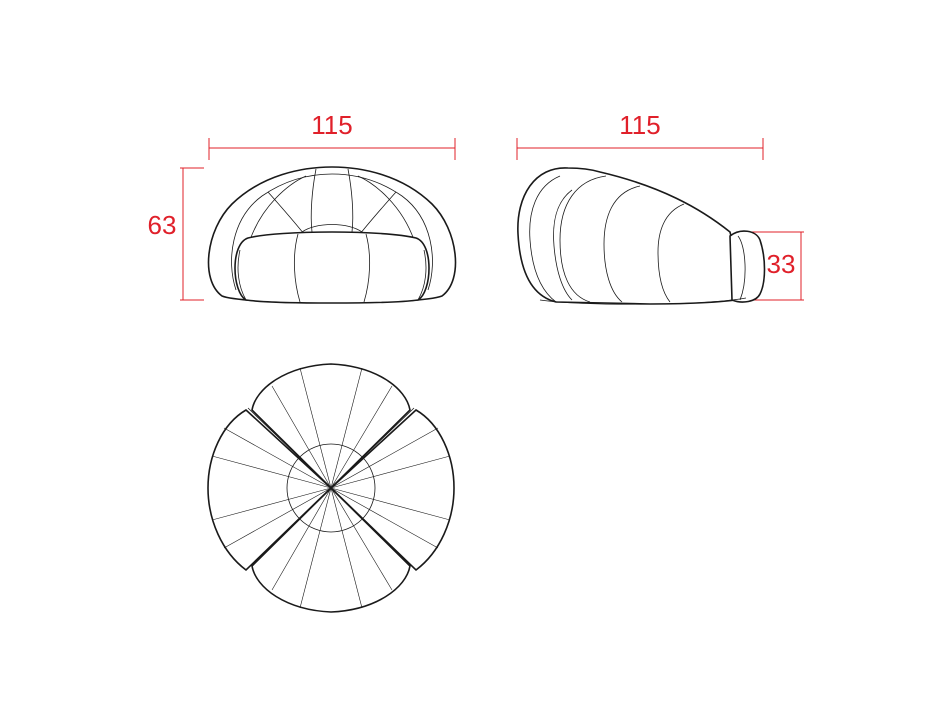 This screenshot has height=720, width=950. What do you see at coordinates (331, 125) in the screenshot?
I see `front-width-label: 115` at bounding box center [331, 125].